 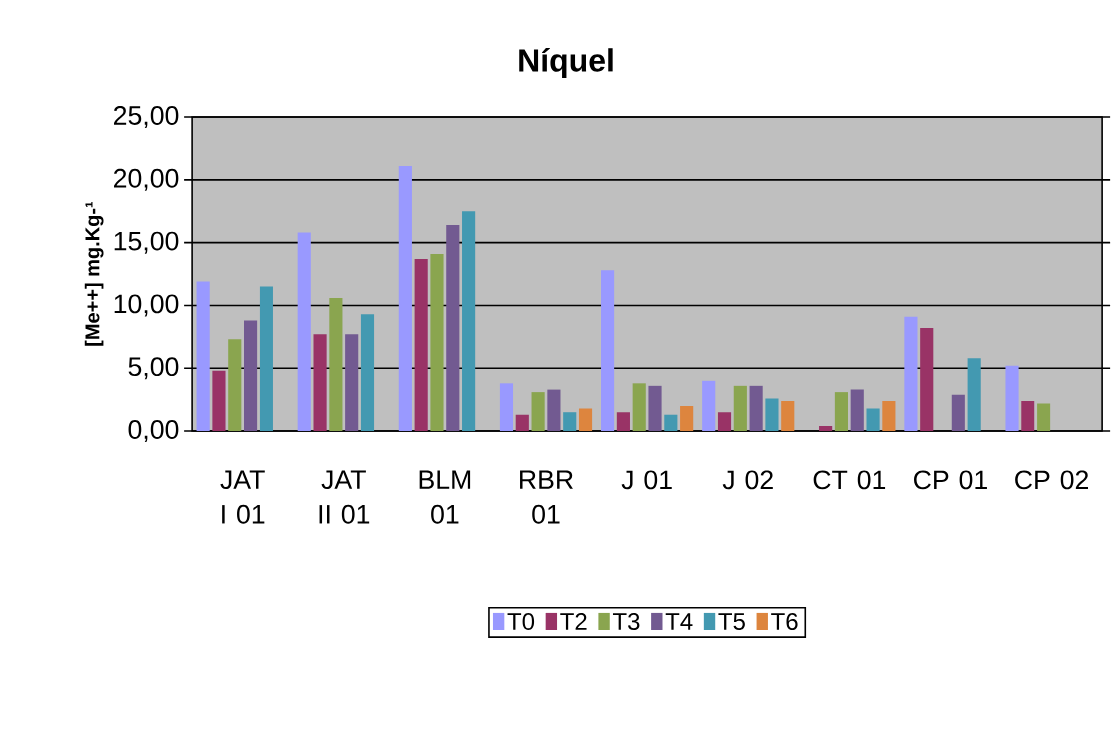 What do you see at coordinates (146, 179) in the screenshot?
I see `y-tick-label: 20,00` at bounding box center [146, 179].